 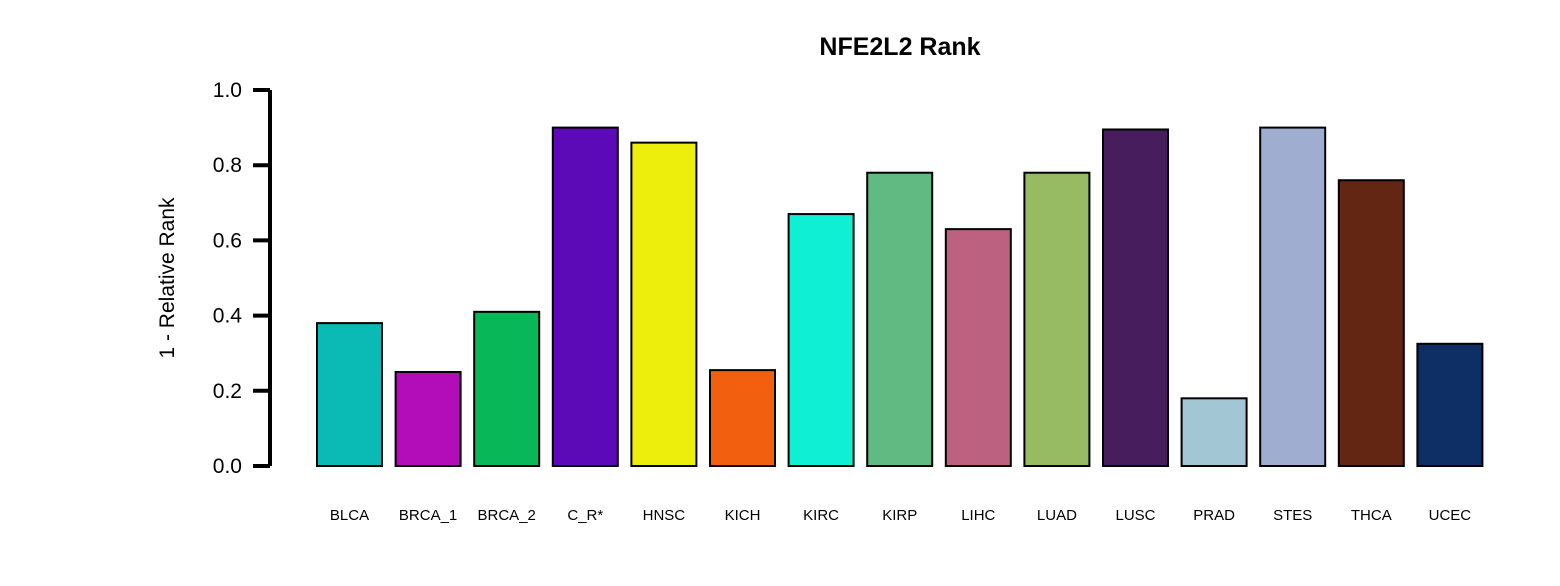 I want to click on bar-prad, so click(x=1214, y=432).